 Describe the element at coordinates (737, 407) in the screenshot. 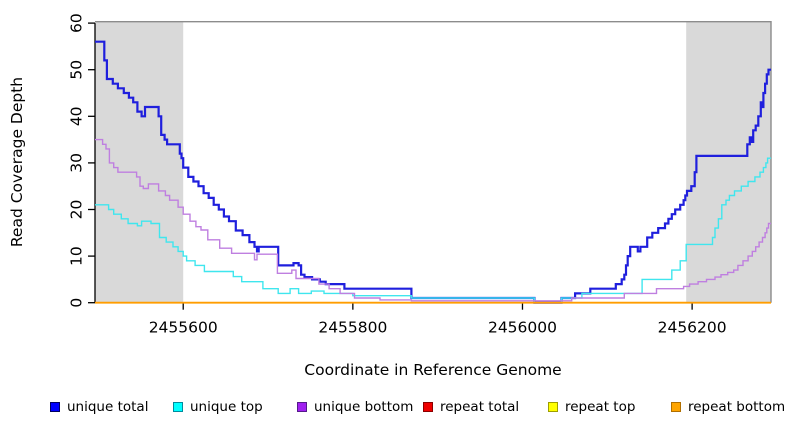

I see `legend-label: repeat bottom` at that location.